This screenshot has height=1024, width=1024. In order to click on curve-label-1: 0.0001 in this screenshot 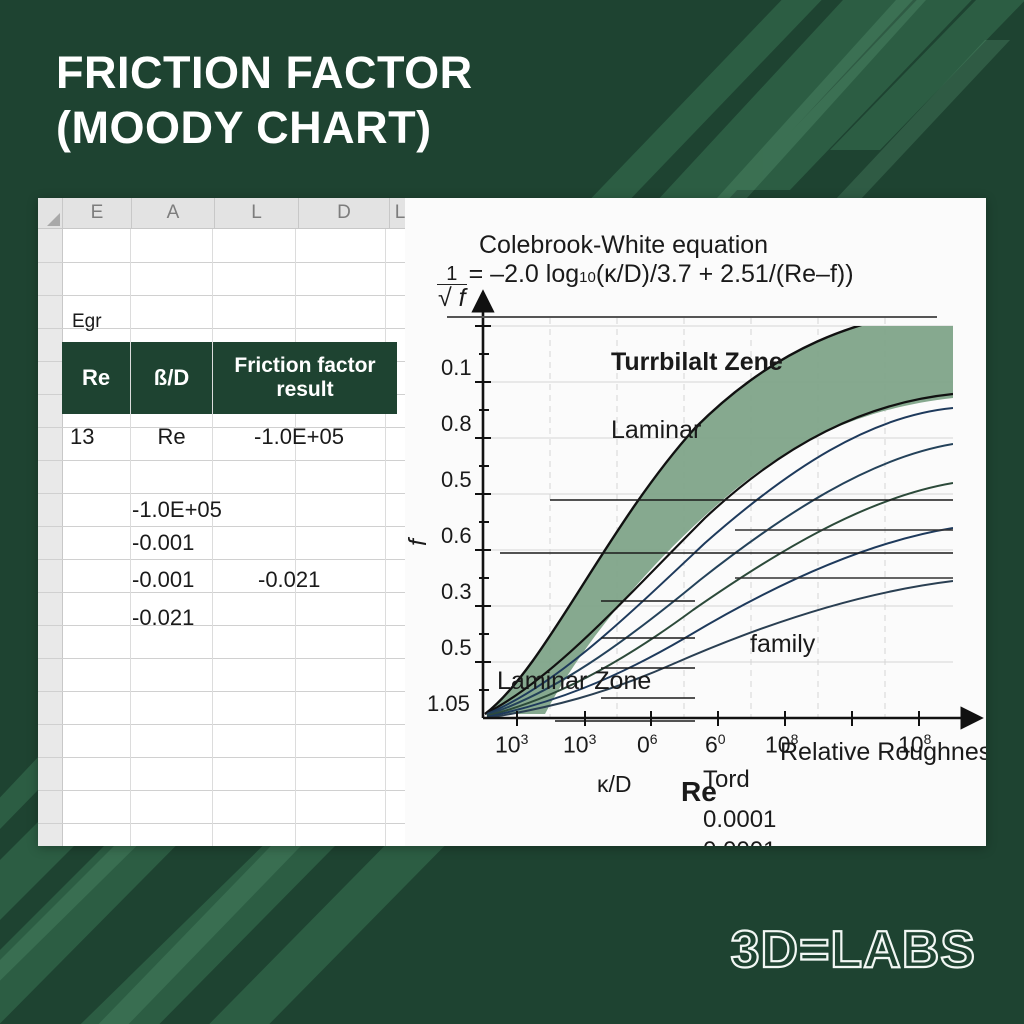, I will do `click(740, 819)`.